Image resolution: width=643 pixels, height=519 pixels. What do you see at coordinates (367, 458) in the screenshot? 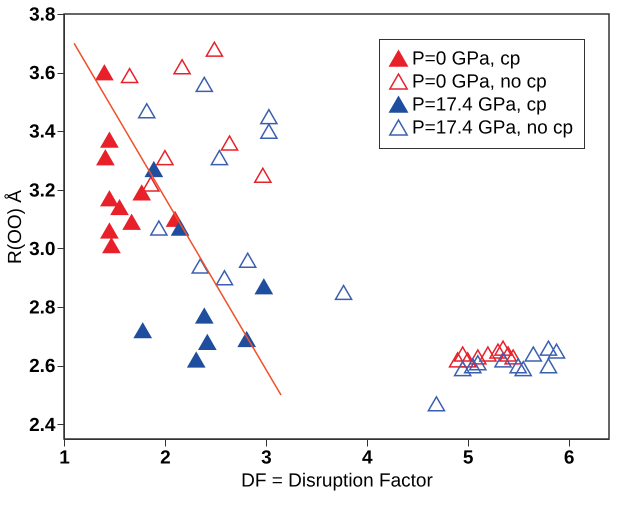
I see `x-tick-label: 4` at bounding box center [367, 458].